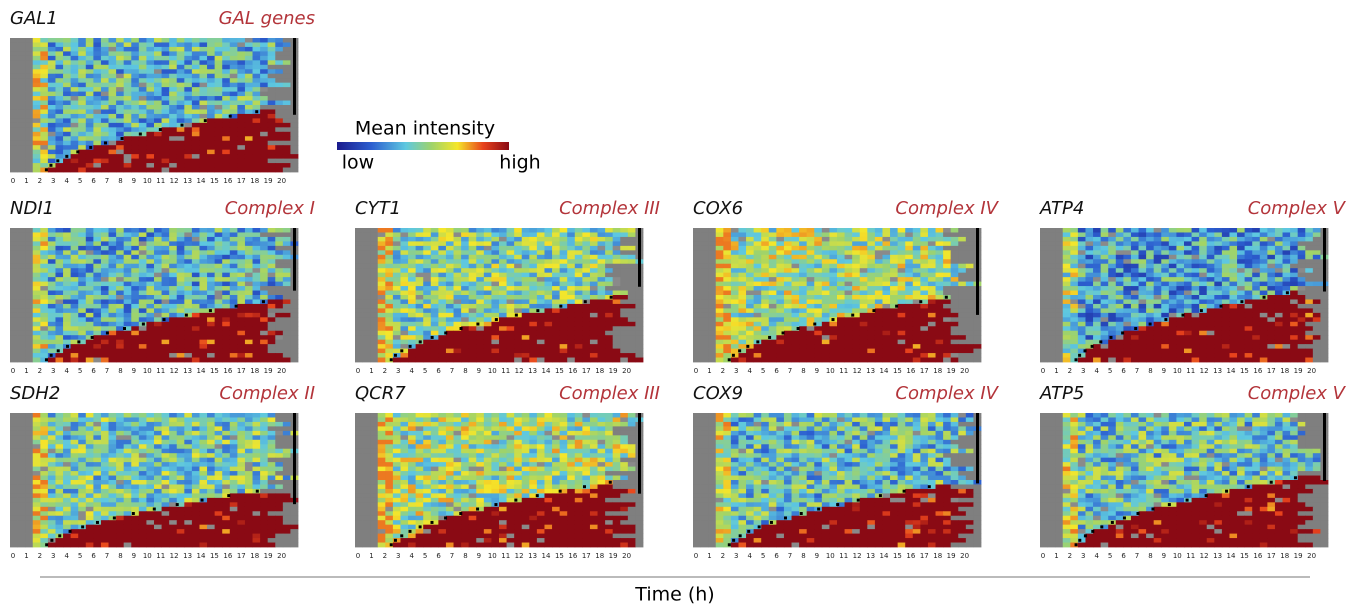 The width and height of the screenshot is (1351, 605). I want to click on x-tick-label: 3, so click(736, 371).